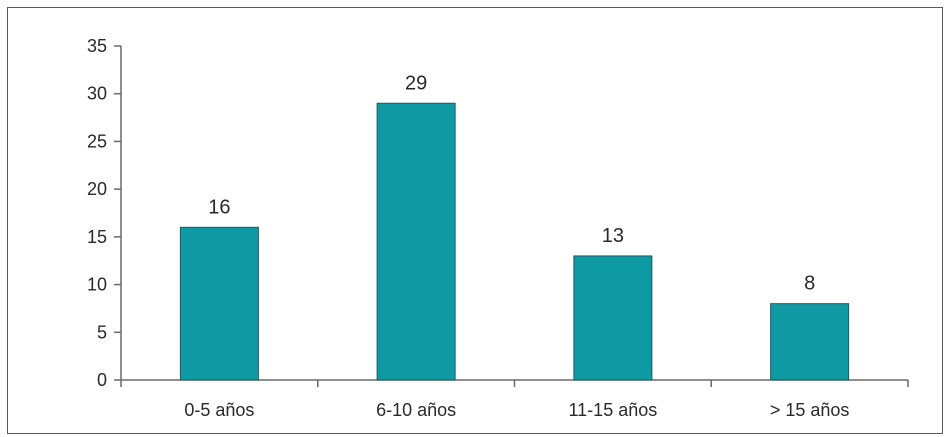 The height and width of the screenshot is (437, 951). I want to click on x-tick-label: 11-15 años, so click(613, 410).